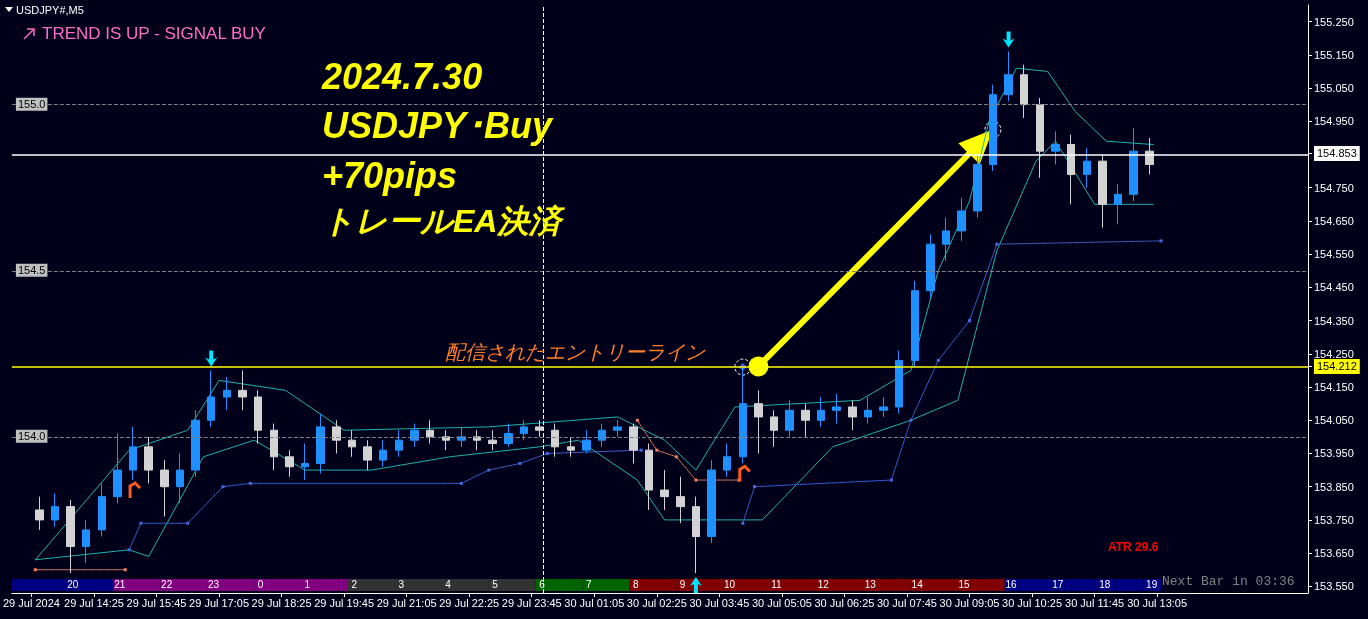 This screenshot has width=1368, height=619. Describe the element at coordinates (1133, 547) in the screenshot. I see `annotation: ATR 29.6` at that location.